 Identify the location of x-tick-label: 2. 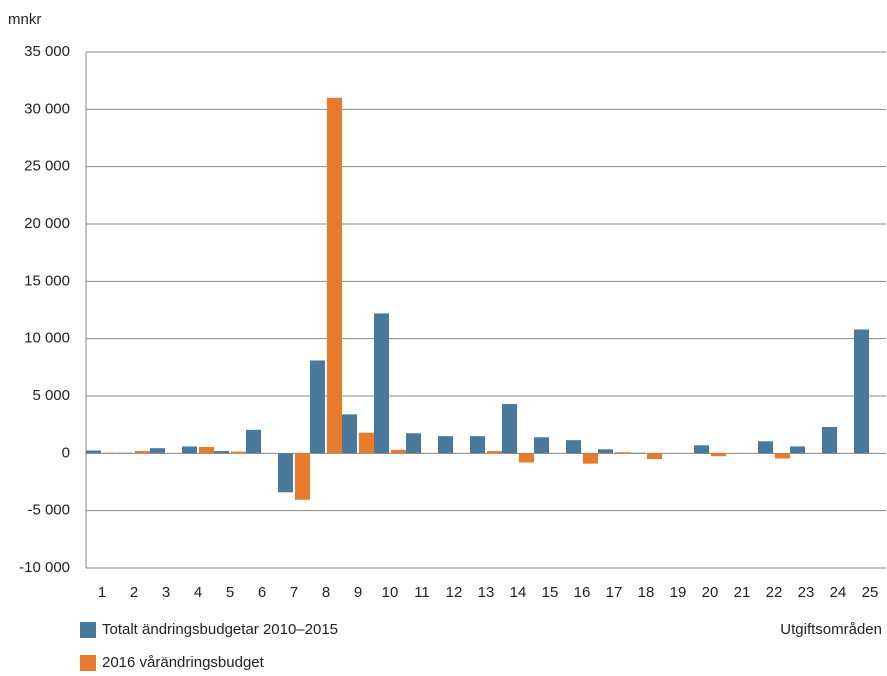
(134, 592).